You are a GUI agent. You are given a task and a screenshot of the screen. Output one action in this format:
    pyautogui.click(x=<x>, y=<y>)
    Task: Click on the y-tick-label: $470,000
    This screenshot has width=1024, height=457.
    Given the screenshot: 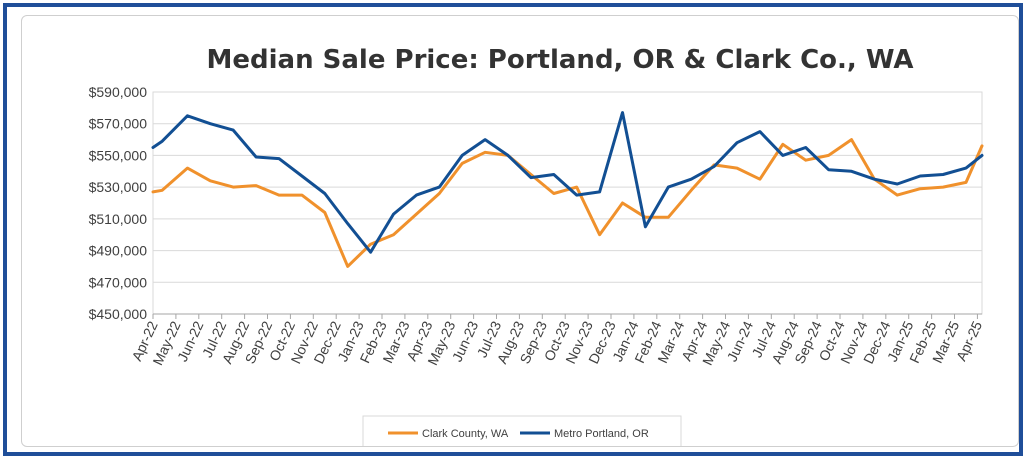 What is the action you would take?
    pyautogui.click(x=118, y=282)
    